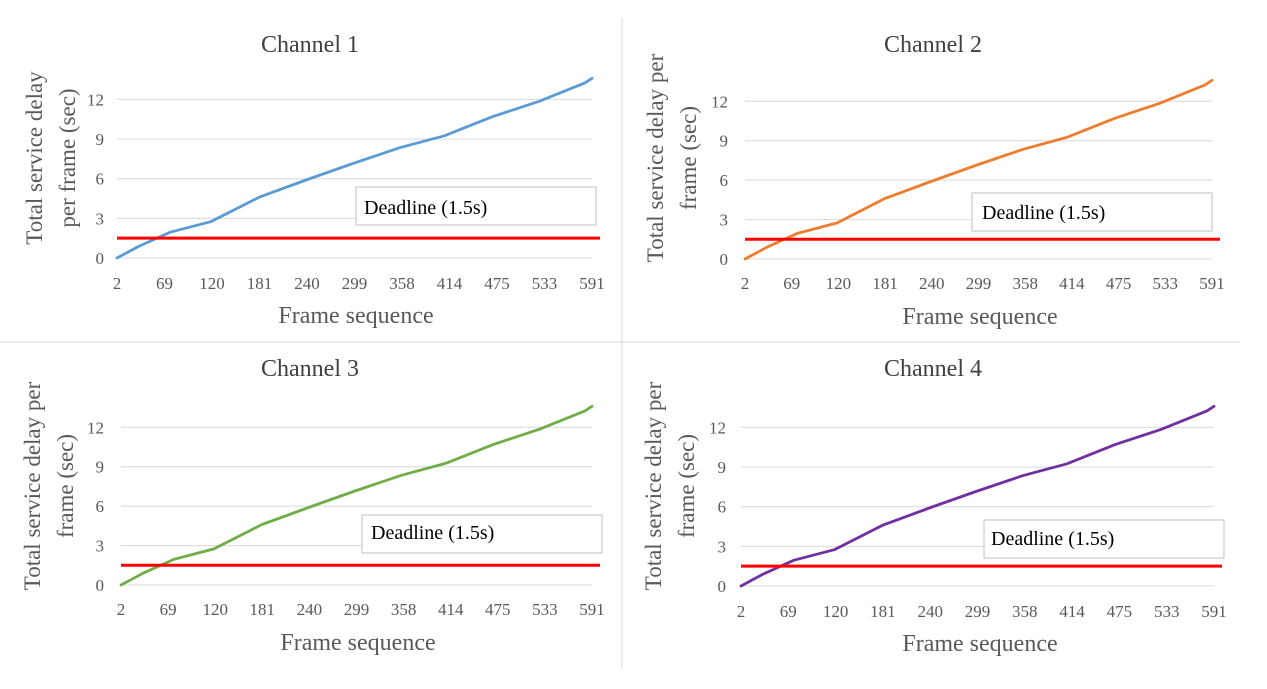  What do you see at coordinates (310, 45) in the screenshot?
I see `chart-title: Channel 1` at bounding box center [310, 45].